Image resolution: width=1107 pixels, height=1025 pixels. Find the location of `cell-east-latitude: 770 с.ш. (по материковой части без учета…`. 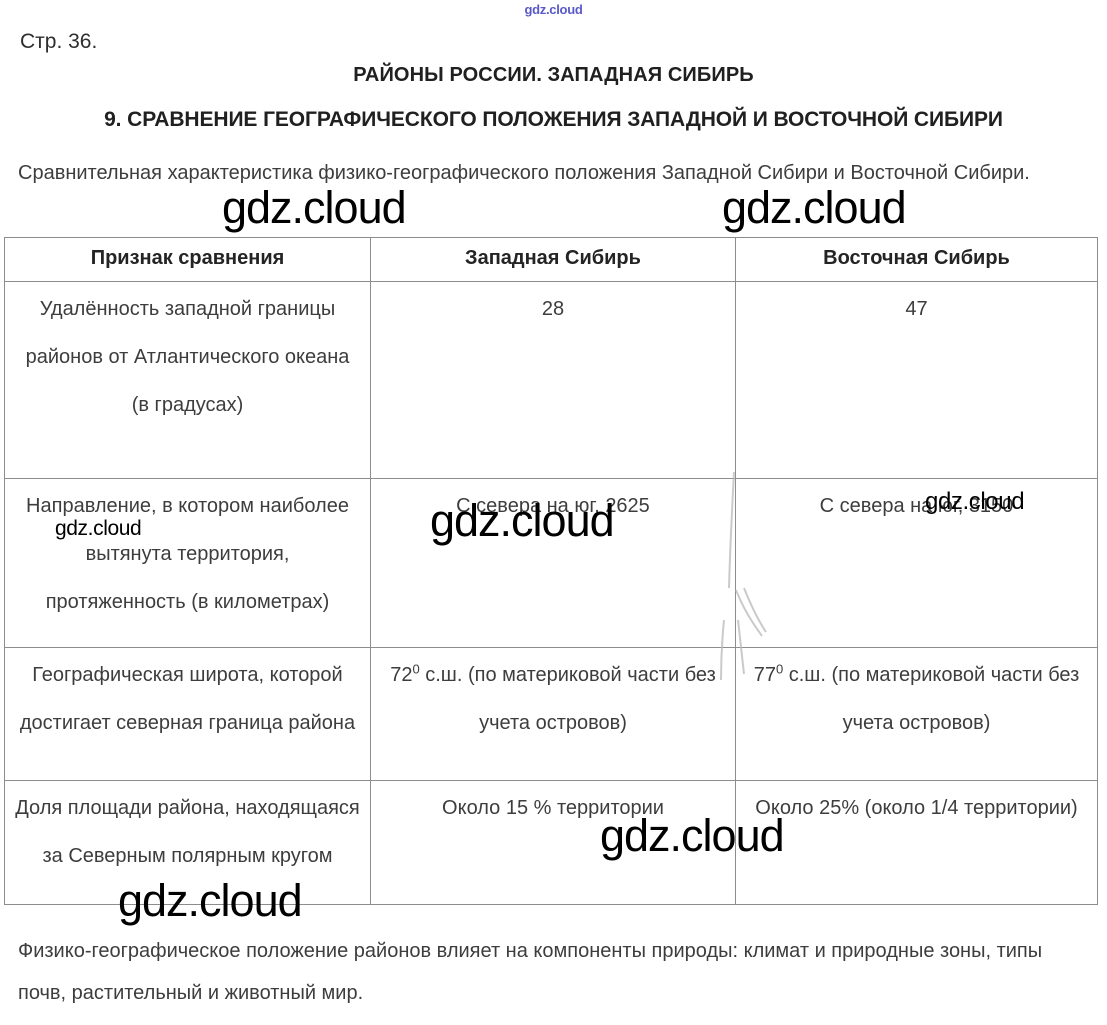

cell-east-latitude: 770 с.ш. (по материковой части без учета… is located at coordinates (916, 714).